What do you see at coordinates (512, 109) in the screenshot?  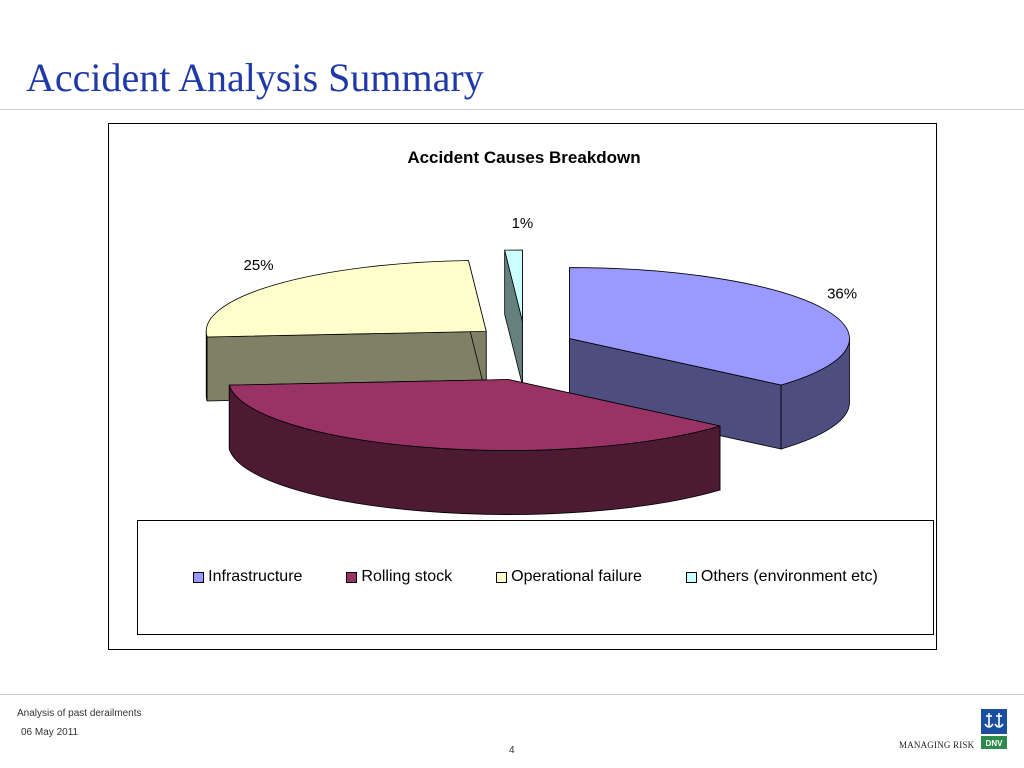 I see `title-divider` at bounding box center [512, 109].